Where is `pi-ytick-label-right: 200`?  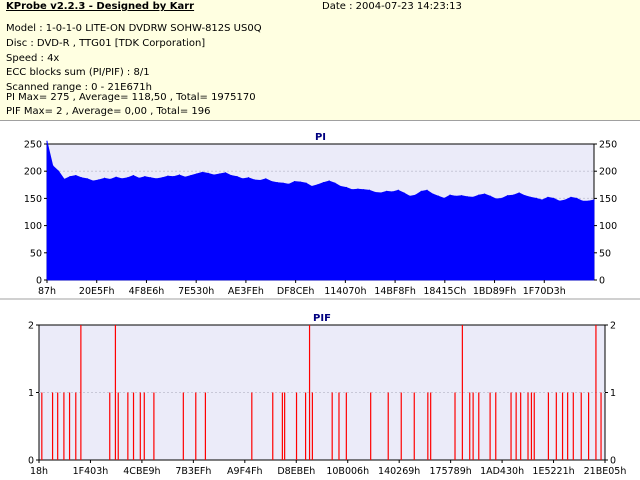
pi-ytick-label-right: 200 is located at coordinates (608, 172).